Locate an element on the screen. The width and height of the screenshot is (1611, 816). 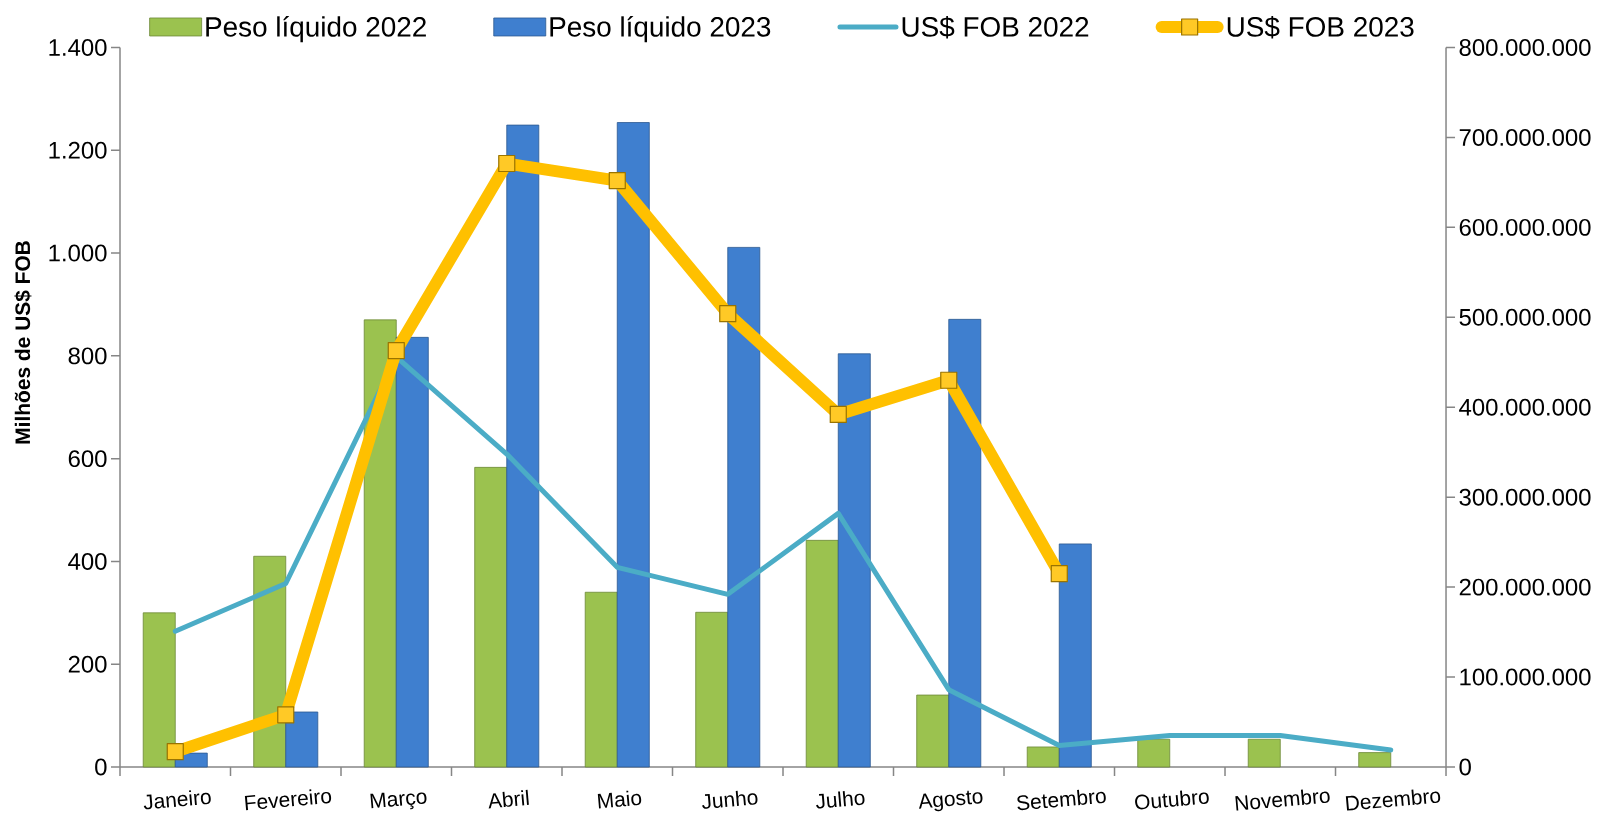
legend-label: Peso líquido 2022 is located at coordinates (316, 29).